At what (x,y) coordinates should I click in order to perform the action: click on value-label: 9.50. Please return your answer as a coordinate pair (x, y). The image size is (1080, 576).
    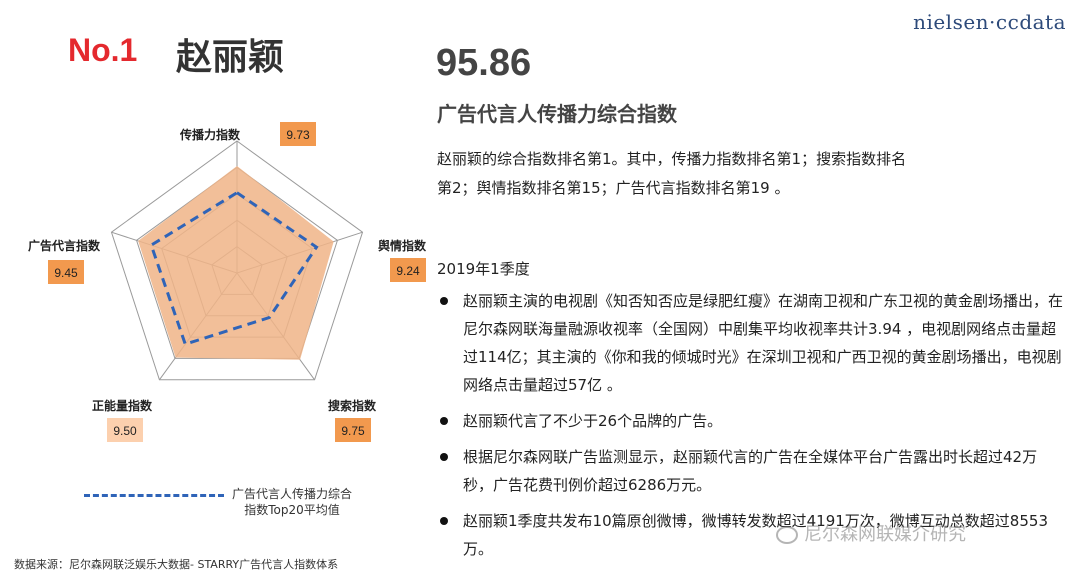
    Looking at the image, I should click on (125, 431).